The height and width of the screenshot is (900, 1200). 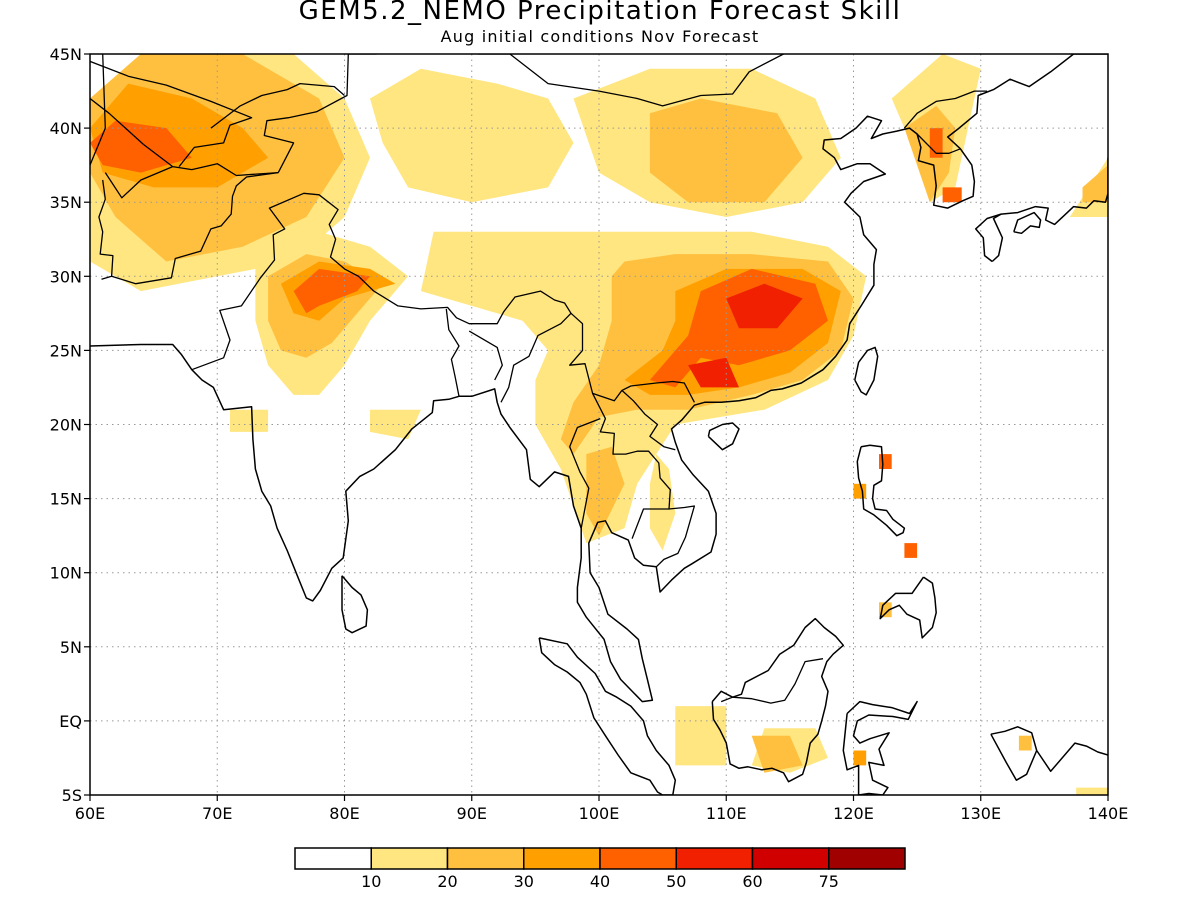 I want to click on x-tick-label: 70E, so click(x=217, y=813).